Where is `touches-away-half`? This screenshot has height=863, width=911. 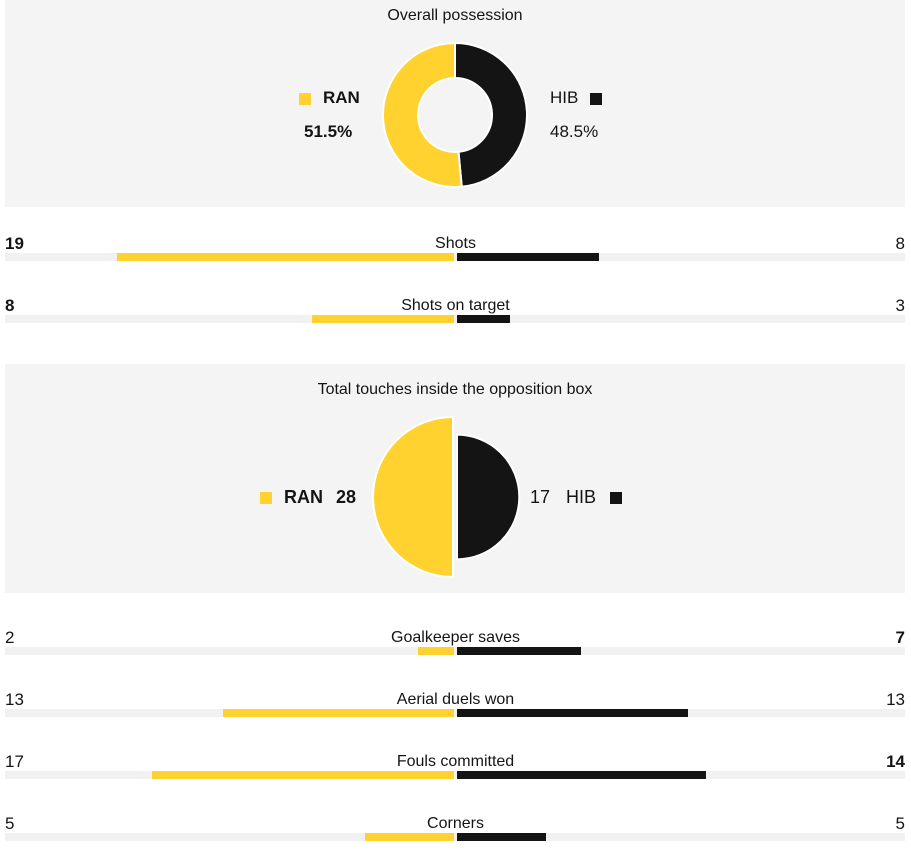 touches-away-half is located at coordinates (488, 497).